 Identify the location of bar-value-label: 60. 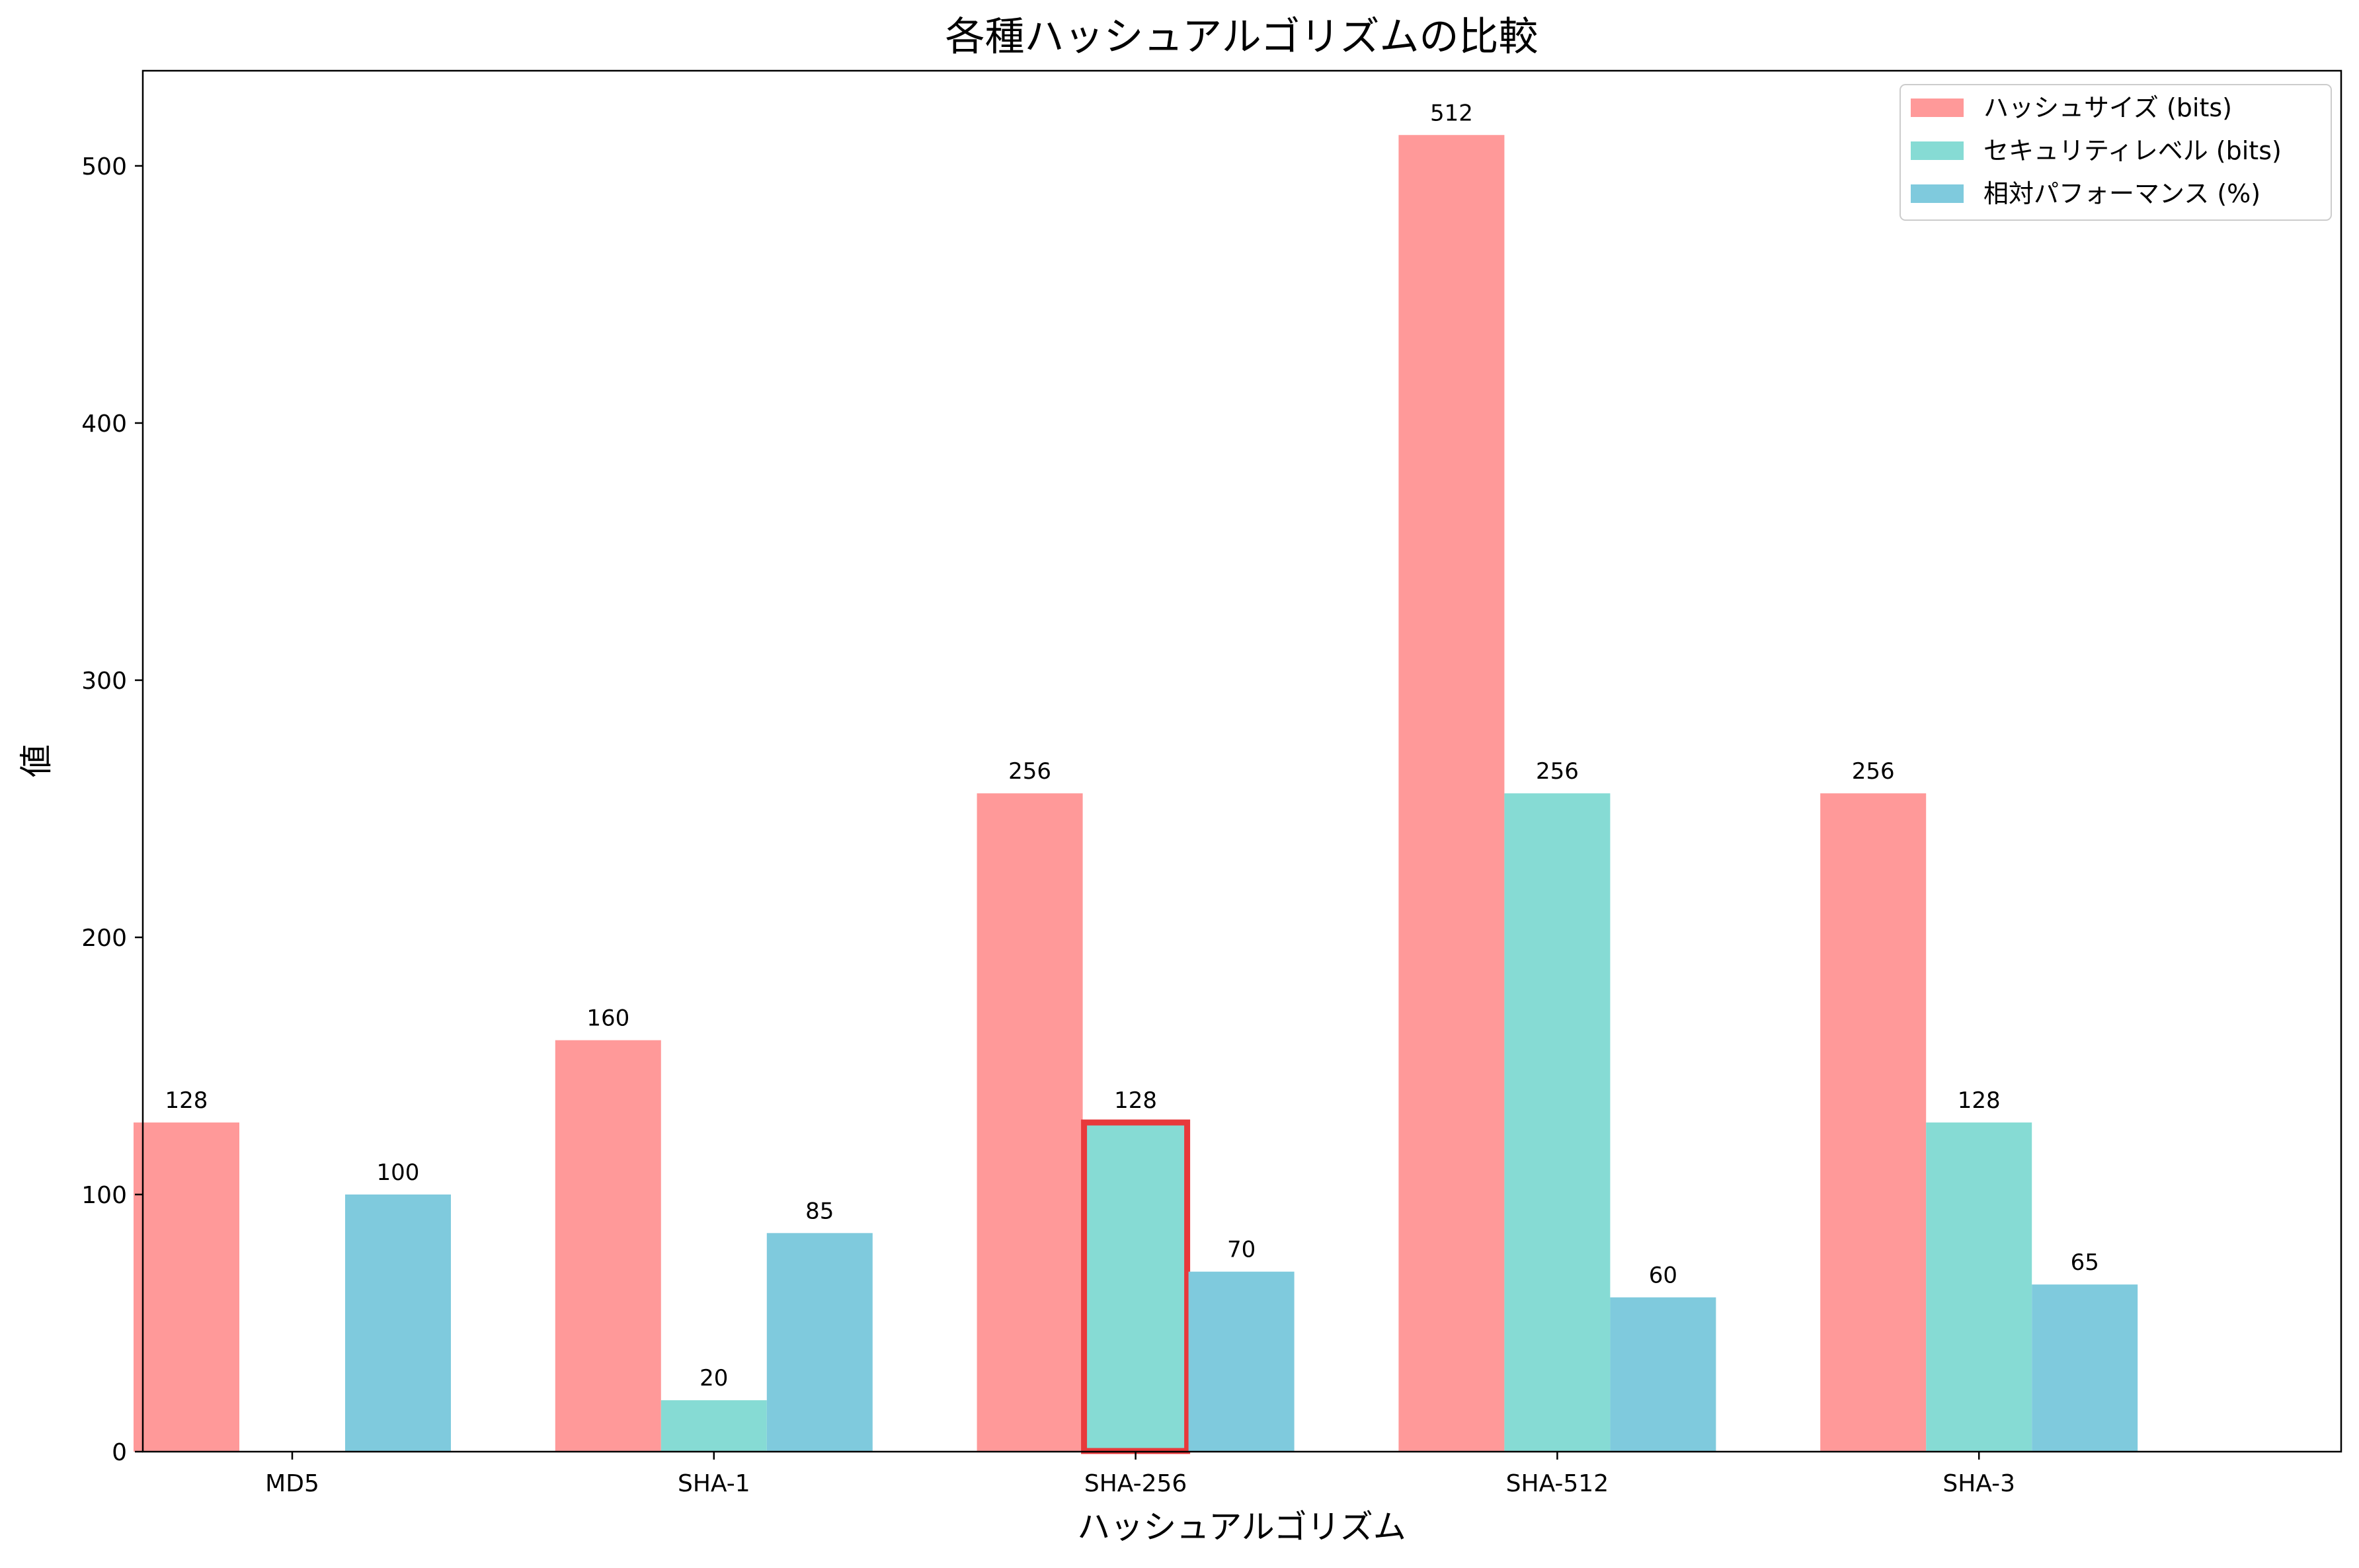
(1663, 1276).